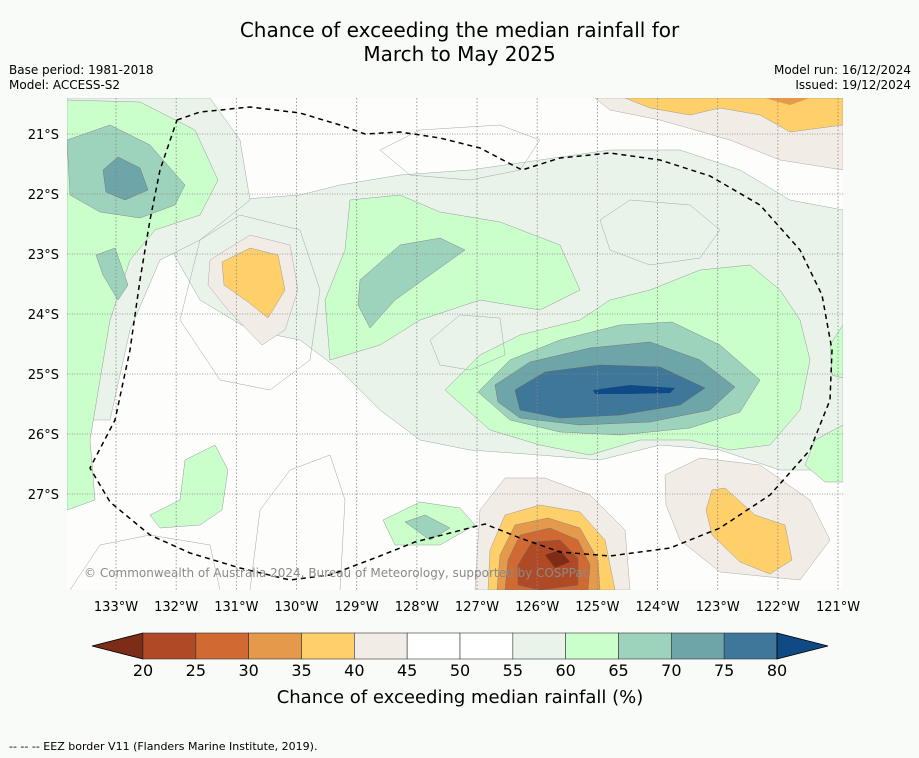 This screenshot has width=919, height=758. What do you see at coordinates (657, 607) in the screenshot?
I see `lon-tick-label: 124°W` at bounding box center [657, 607].